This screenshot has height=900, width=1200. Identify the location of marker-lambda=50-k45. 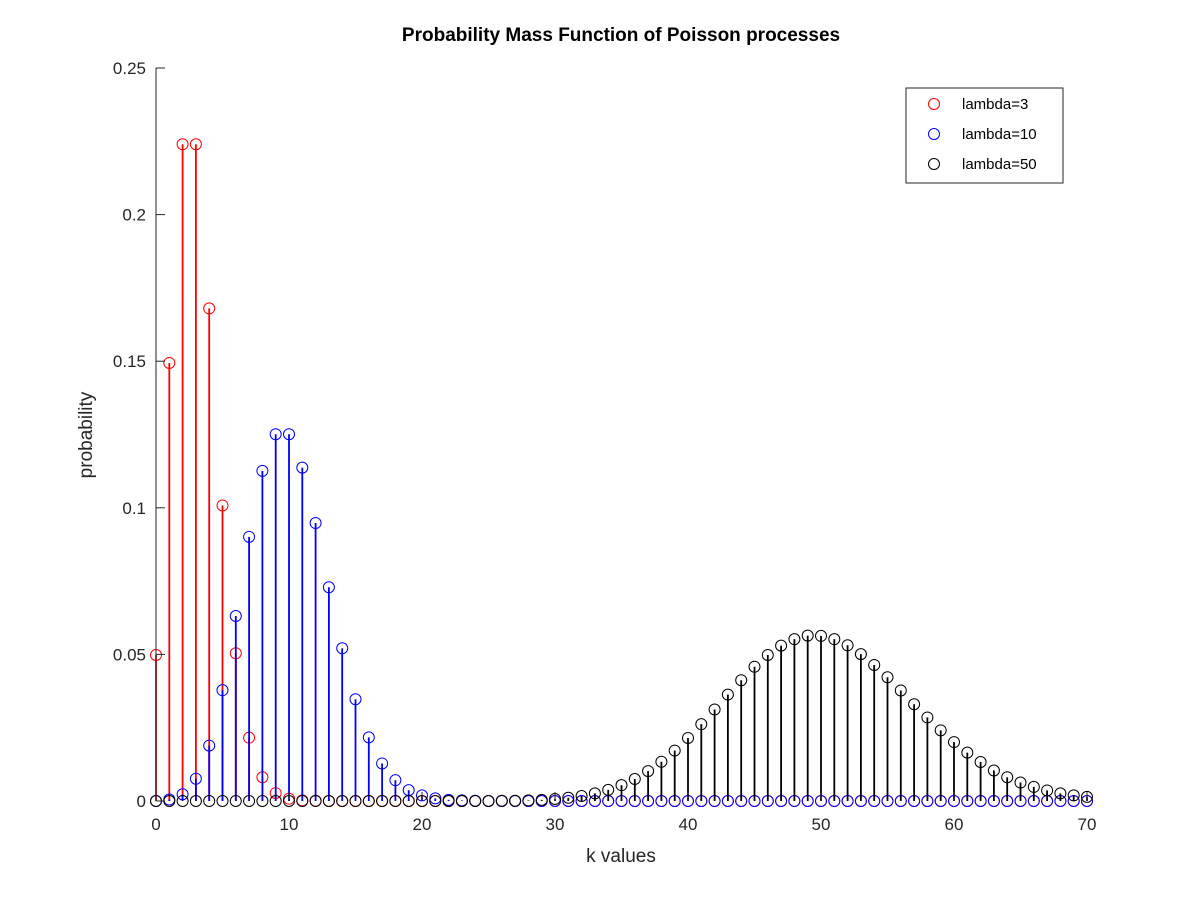
(754, 666).